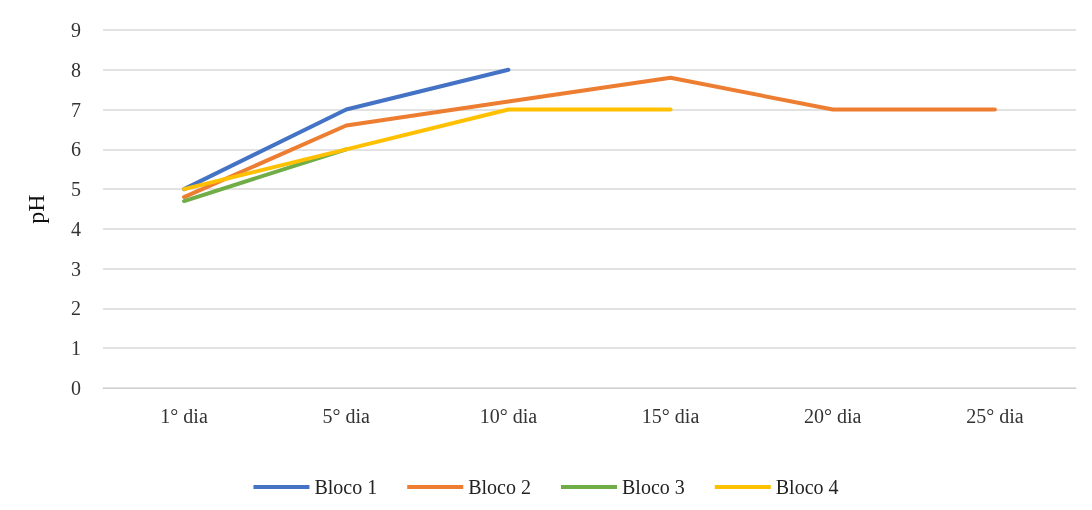  What do you see at coordinates (346, 487) in the screenshot?
I see `legend-label: Bloco 1` at bounding box center [346, 487].